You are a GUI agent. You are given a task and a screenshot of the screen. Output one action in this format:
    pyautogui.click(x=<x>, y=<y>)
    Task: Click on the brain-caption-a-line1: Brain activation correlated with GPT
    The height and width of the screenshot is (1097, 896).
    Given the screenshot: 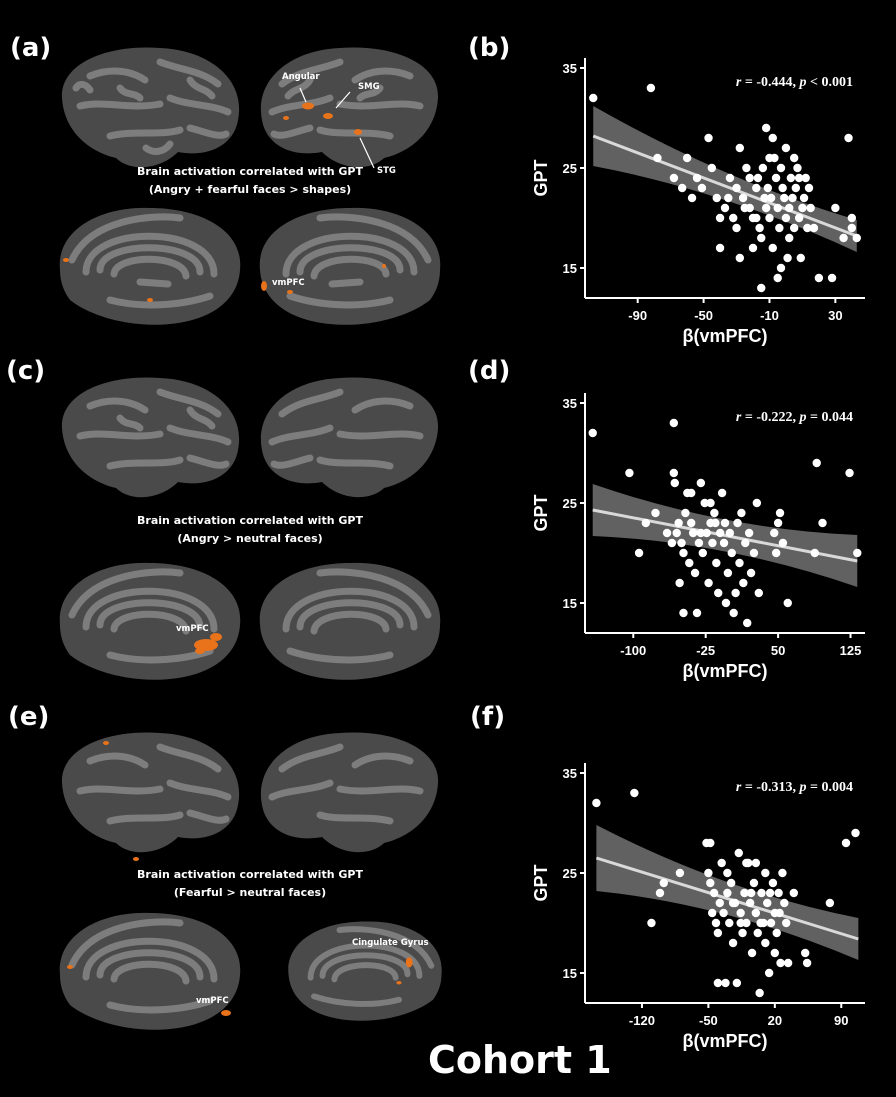 What is the action you would take?
    pyautogui.click(x=250, y=171)
    